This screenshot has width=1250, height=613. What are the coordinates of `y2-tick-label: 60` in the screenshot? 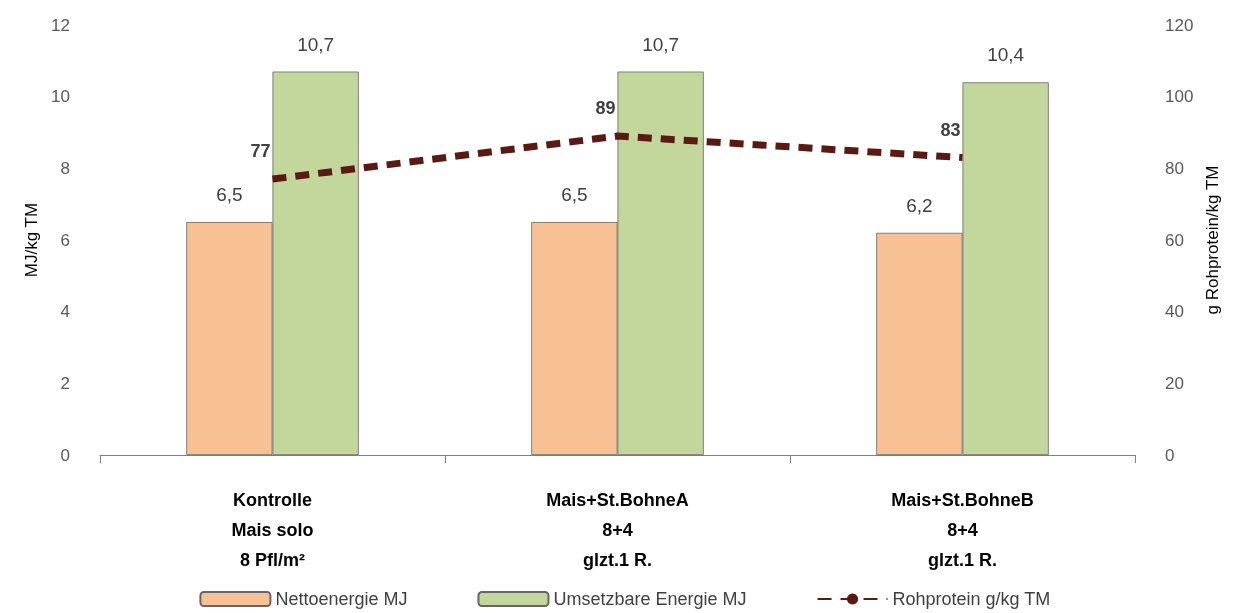 It's located at (1174, 240).